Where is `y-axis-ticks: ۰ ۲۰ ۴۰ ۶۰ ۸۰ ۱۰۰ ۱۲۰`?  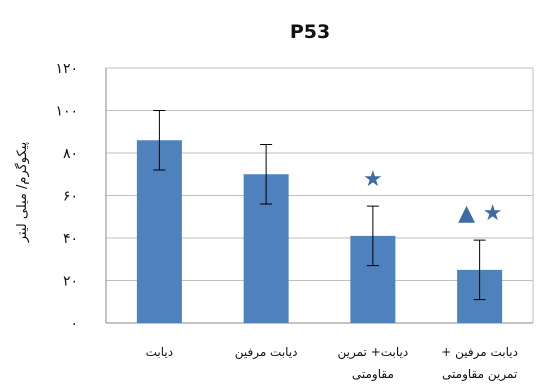 y-axis-ticks: ۰ ۲۰ ۴۰ ۶۰ ۸۰ ۱۰۰ ۱۲۰ is located at coordinates (66, 196).